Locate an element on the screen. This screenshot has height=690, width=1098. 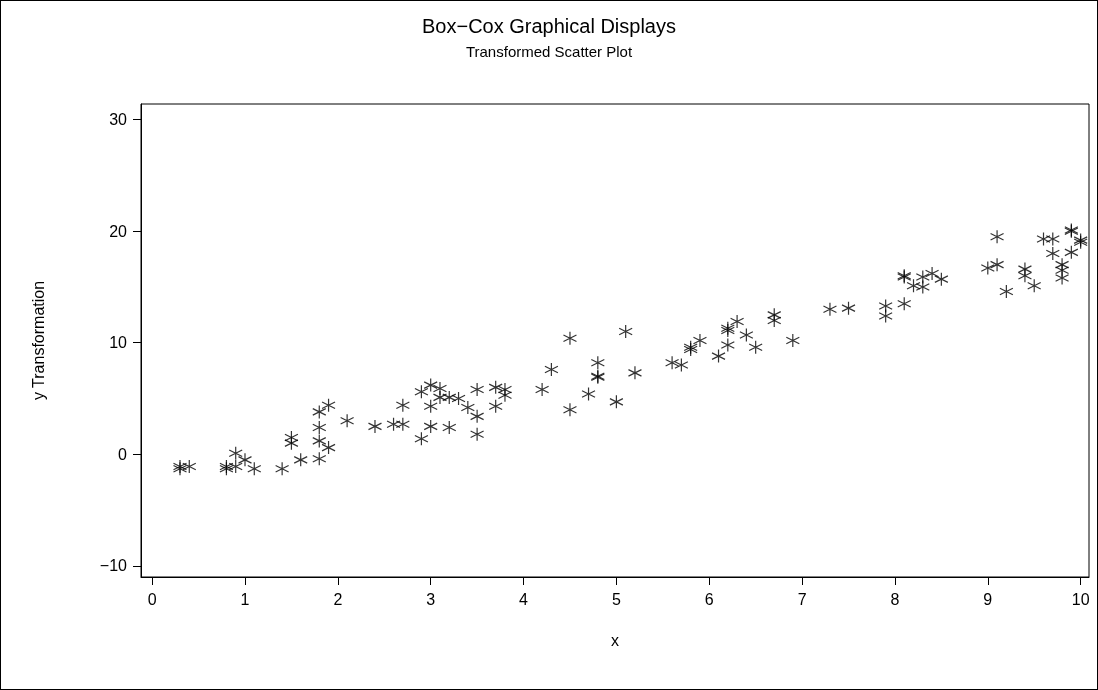
x-tick-label: 3 is located at coordinates (431, 599).